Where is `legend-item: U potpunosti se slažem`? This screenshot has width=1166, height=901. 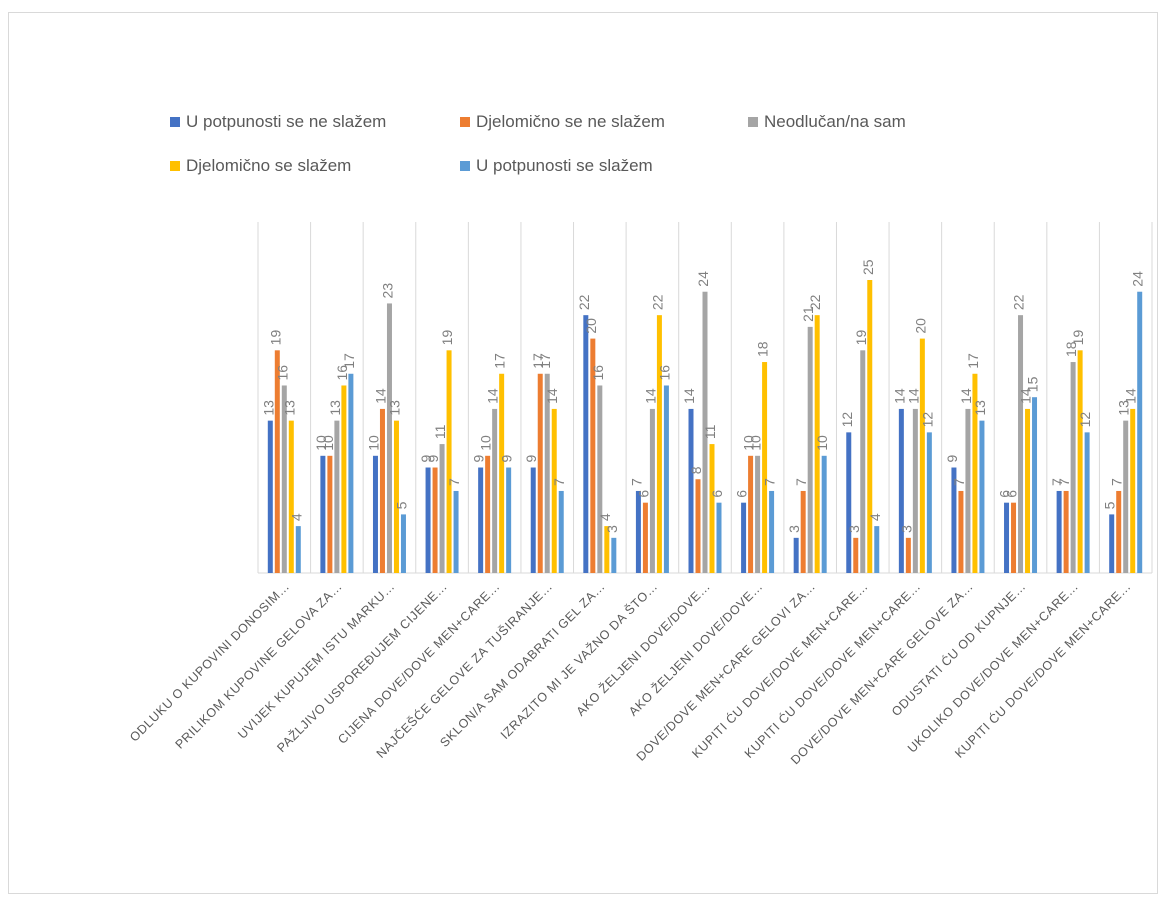 legend-item: U potpunosti se slažem is located at coordinates (556, 166).